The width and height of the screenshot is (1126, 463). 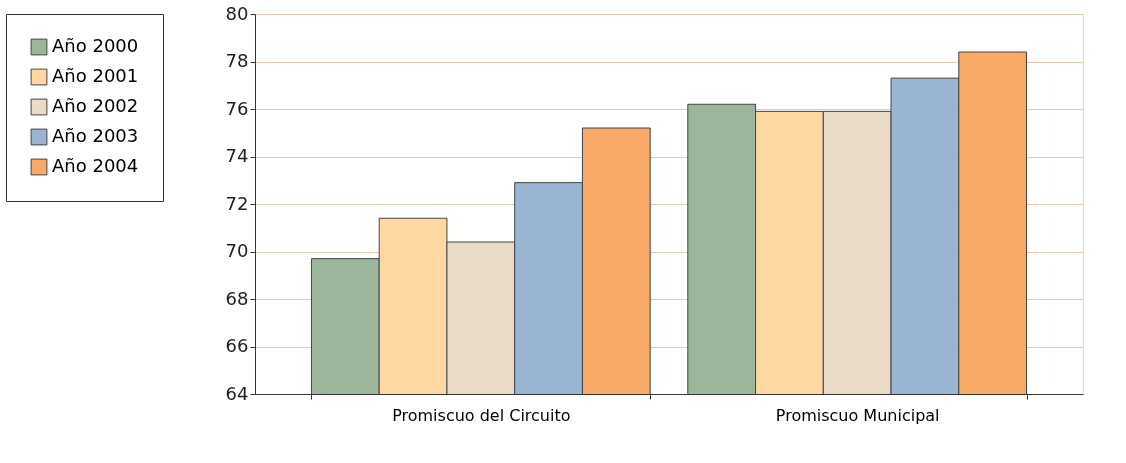 What do you see at coordinates (237, 13) in the screenshot?
I see `y-tick-label: 80` at bounding box center [237, 13].